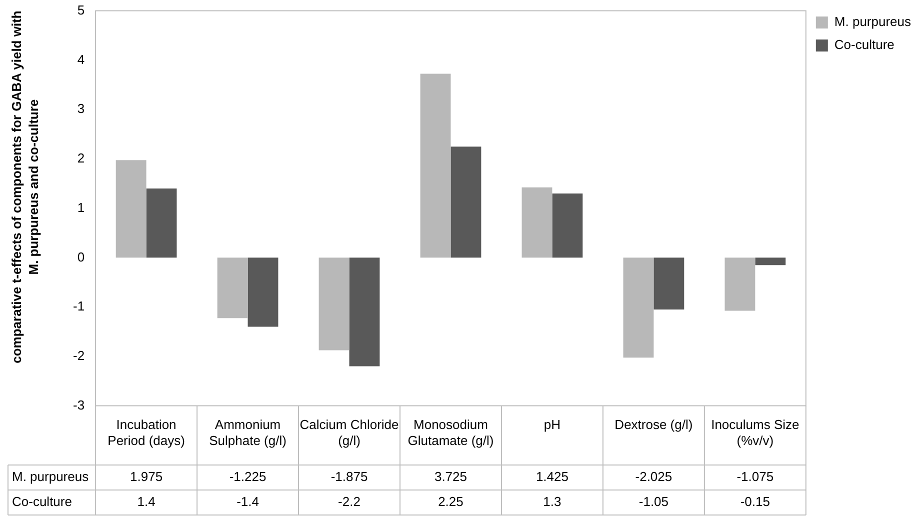  Describe the element at coordinates (653, 476) in the screenshot. I see `data-label: -2.025` at that location.